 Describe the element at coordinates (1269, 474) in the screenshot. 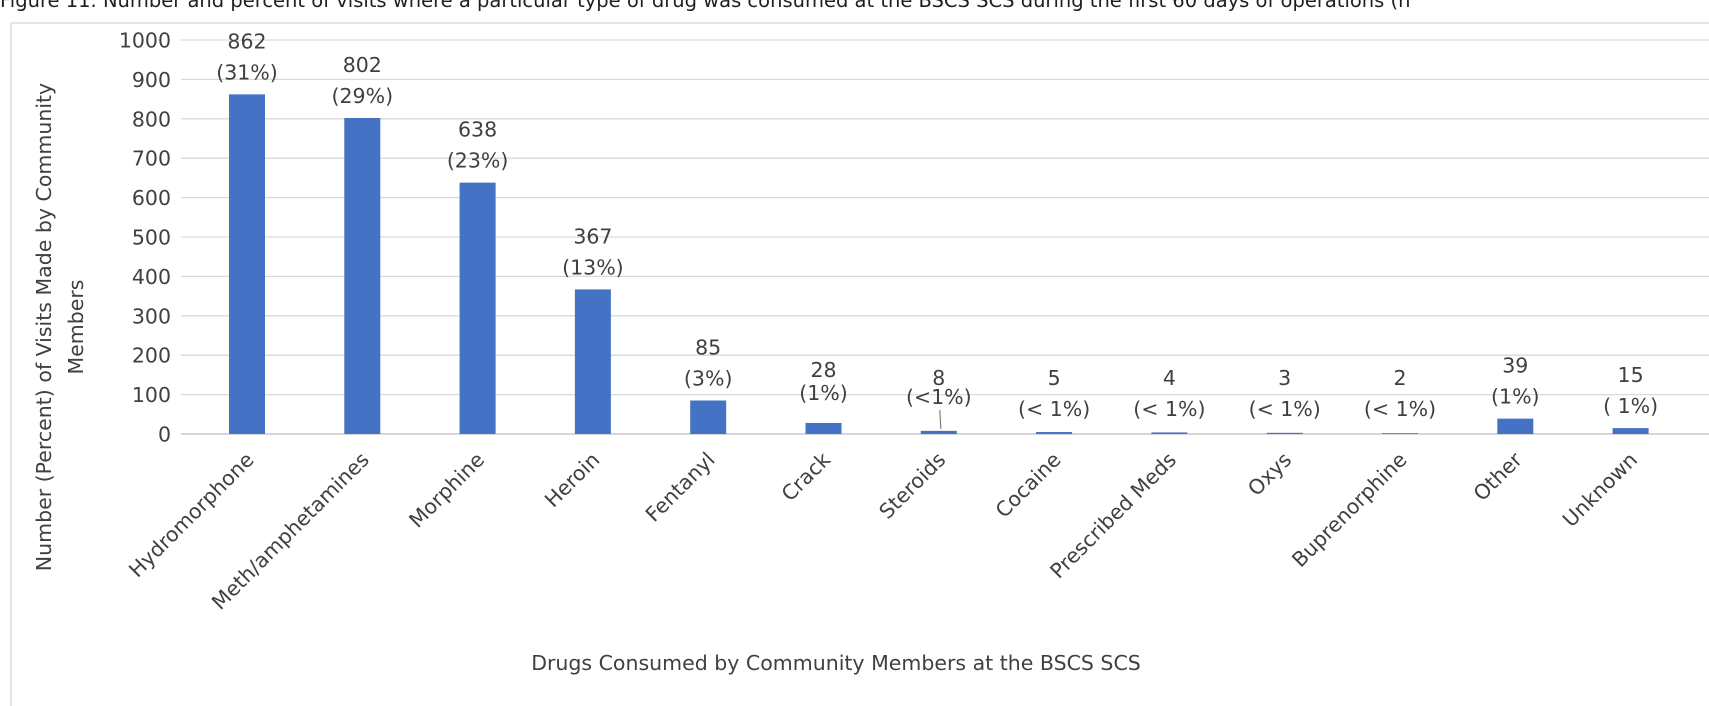

I see `x-tick-label: Oxys` at that location.